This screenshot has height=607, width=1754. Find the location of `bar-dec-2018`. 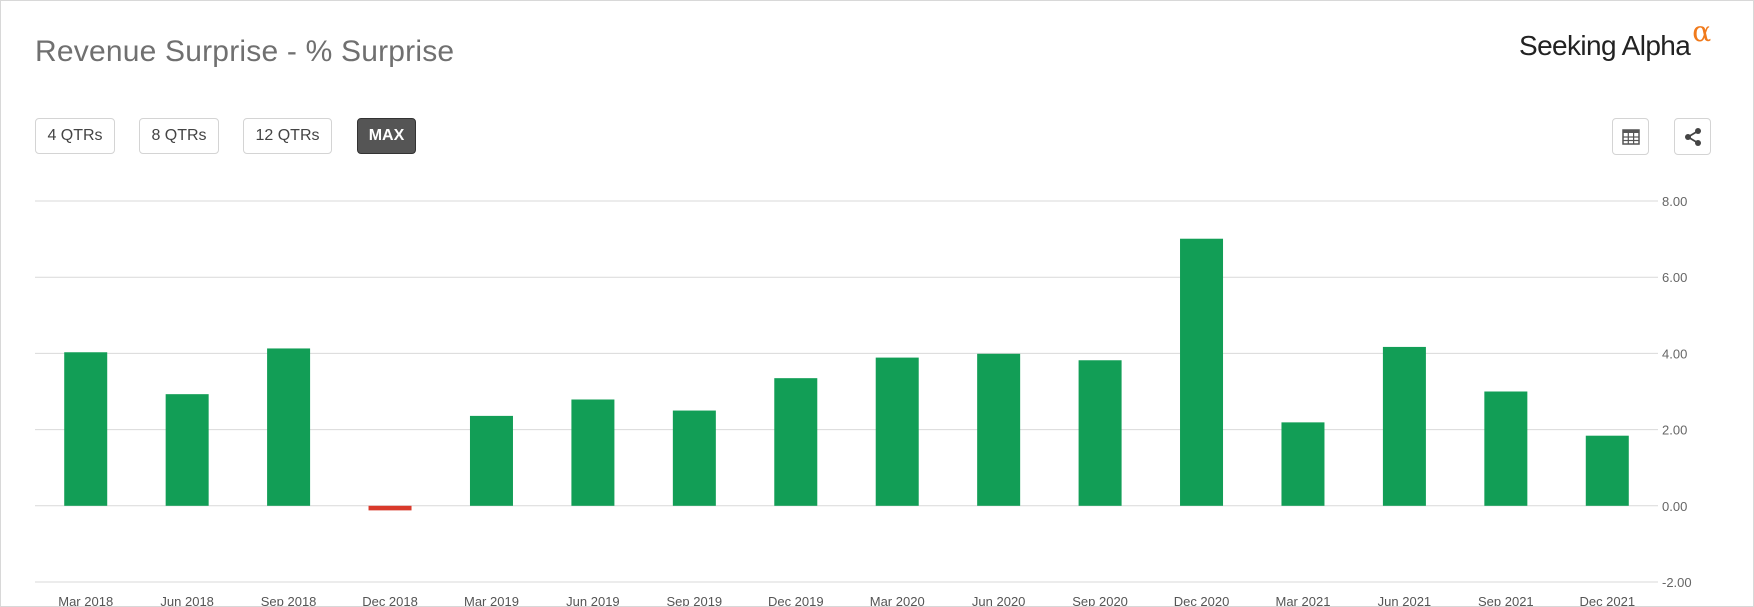

bar-dec-2018 is located at coordinates (390, 508).